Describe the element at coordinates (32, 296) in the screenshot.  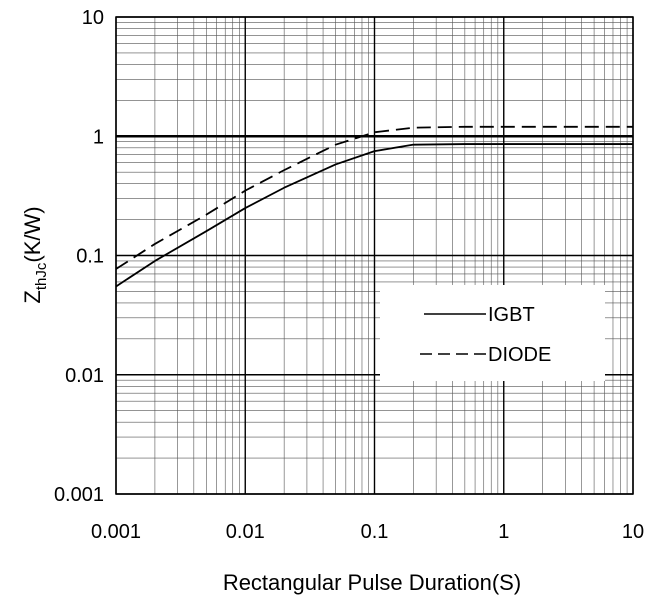
I see `y-axis-title-main: Z` at that location.